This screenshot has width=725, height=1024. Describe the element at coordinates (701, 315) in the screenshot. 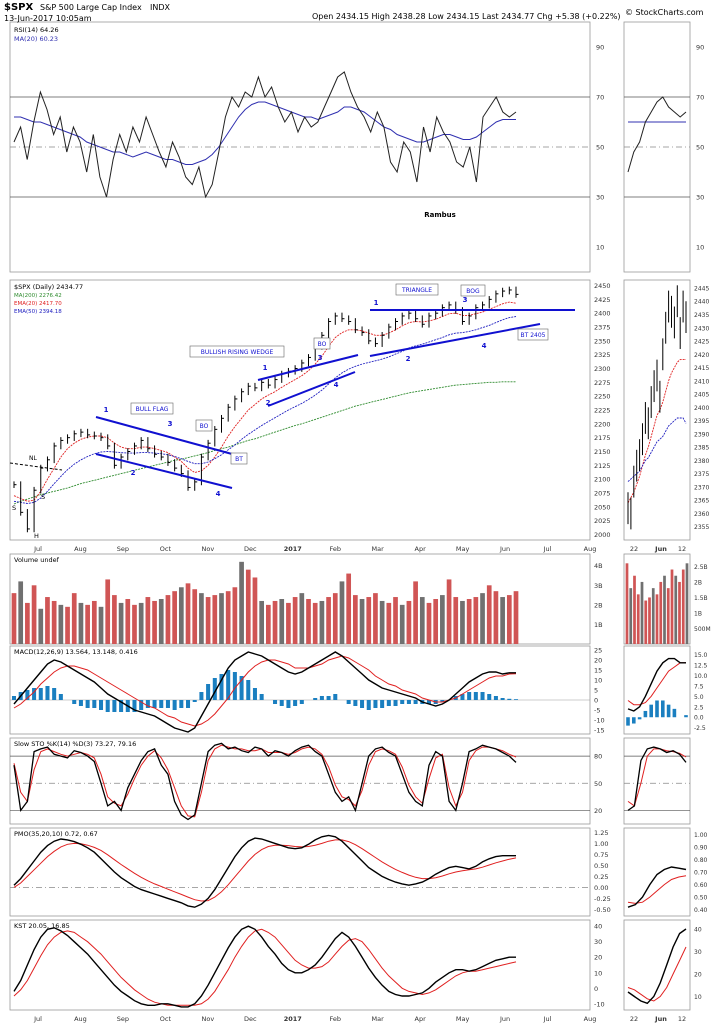

I see `side-price-tick-label: 2435` at that location.